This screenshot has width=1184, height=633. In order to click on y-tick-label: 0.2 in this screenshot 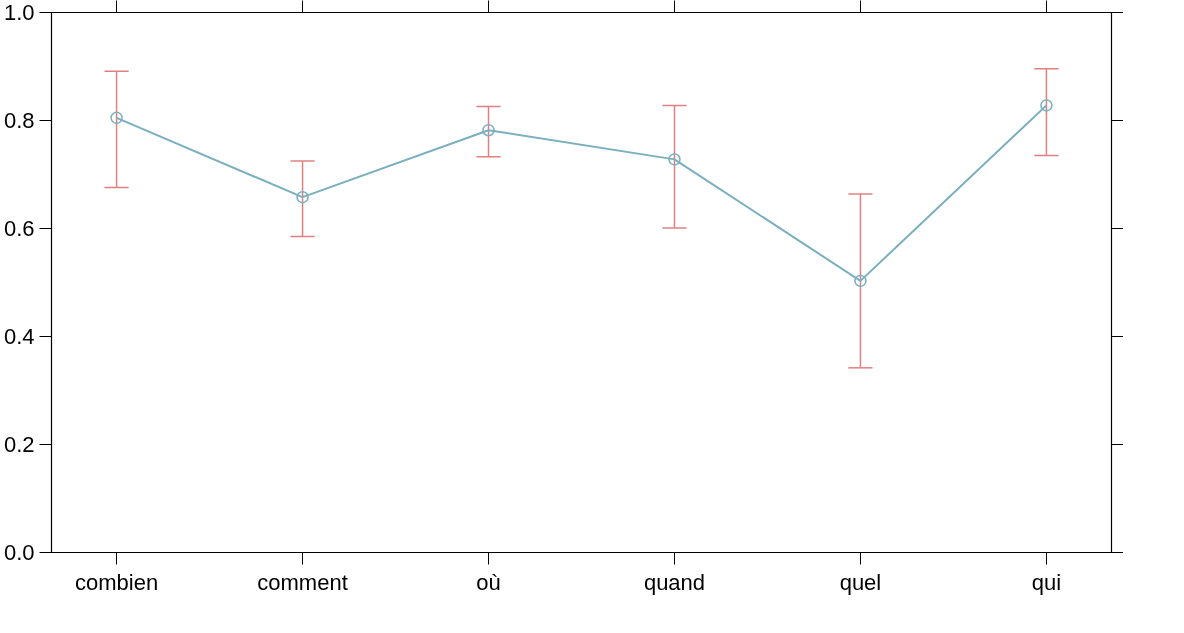, I will do `click(19, 444)`.